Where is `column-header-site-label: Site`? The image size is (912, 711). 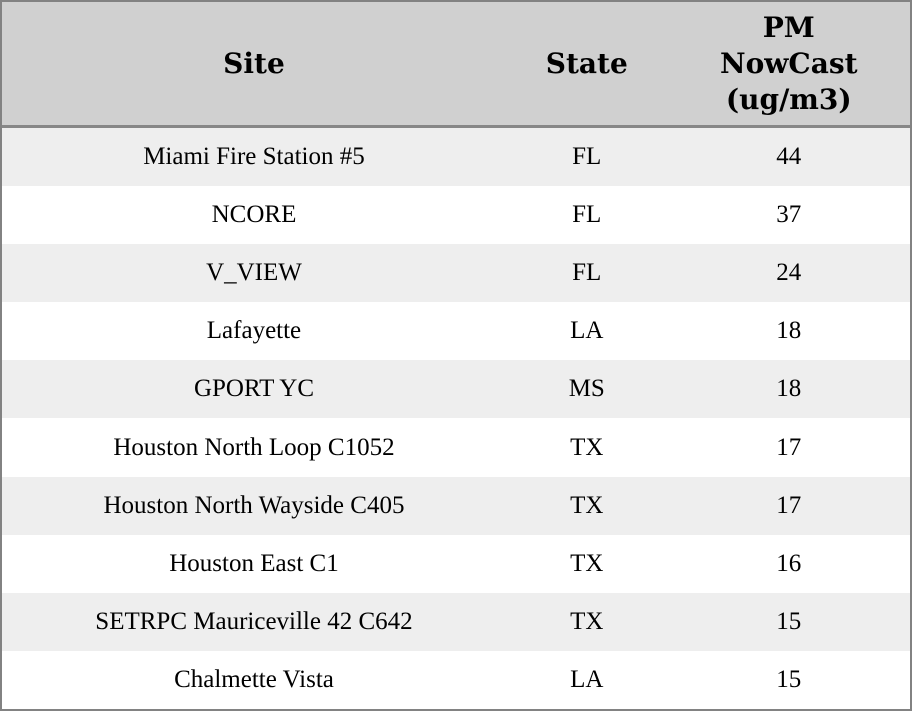 column-header-site-label: Site is located at coordinates (254, 64).